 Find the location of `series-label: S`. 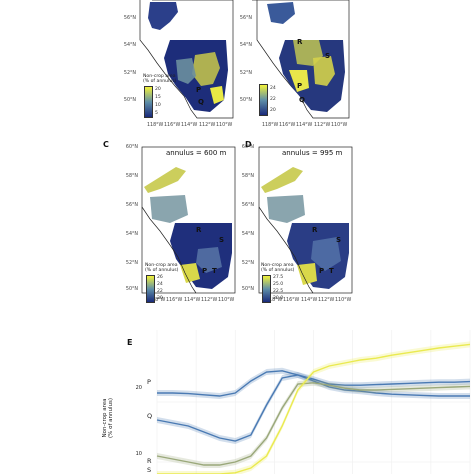

series-label: S is located at coordinates (149, 470).